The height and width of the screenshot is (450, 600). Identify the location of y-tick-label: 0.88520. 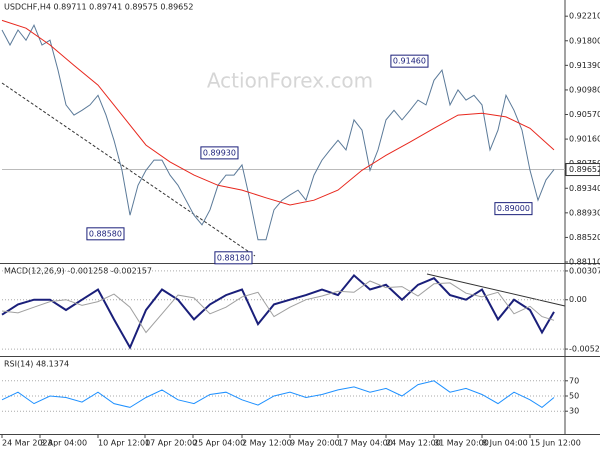
(584, 237).